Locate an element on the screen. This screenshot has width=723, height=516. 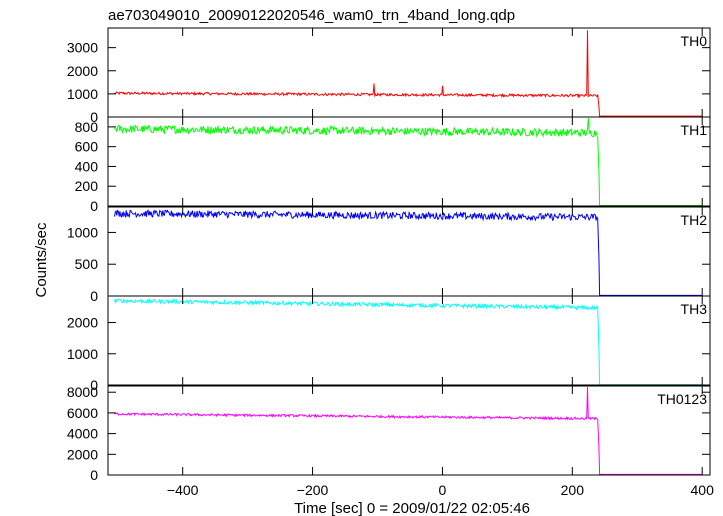
series-line-th2 is located at coordinates (408, 252).